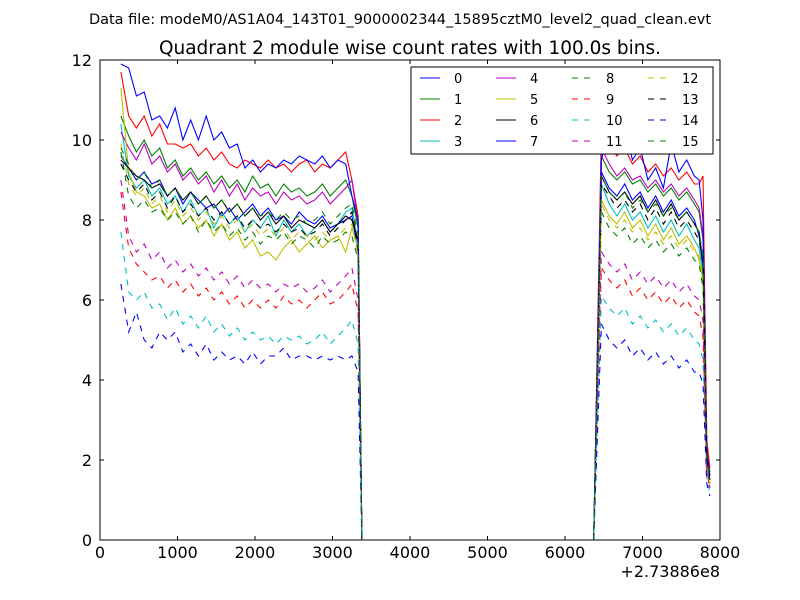 The height and width of the screenshot is (600, 800). I want to click on x-axis-offset-label: +2.73886e8, so click(670, 571).